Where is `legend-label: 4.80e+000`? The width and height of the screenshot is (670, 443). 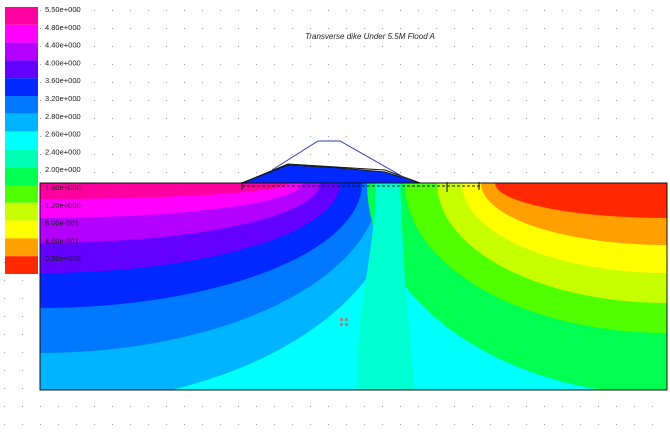 legend-label: 4.80e+000 is located at coordinates (63, 27).